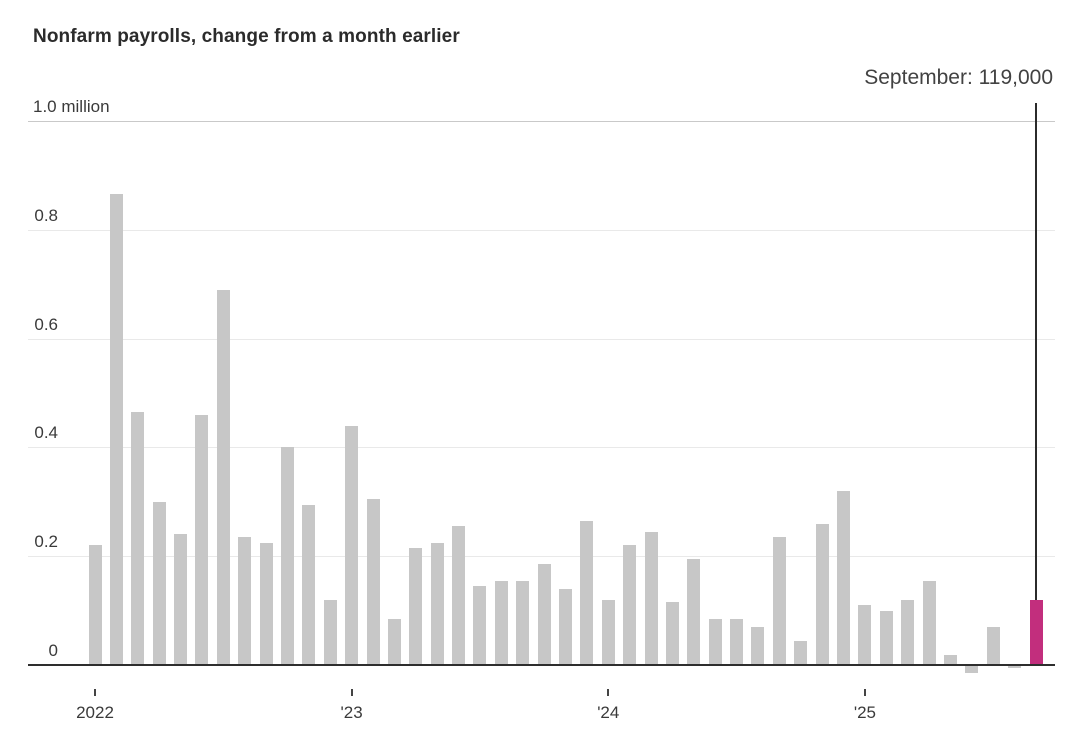  I want to click on bar-Apr-2025, so click(929, 622).